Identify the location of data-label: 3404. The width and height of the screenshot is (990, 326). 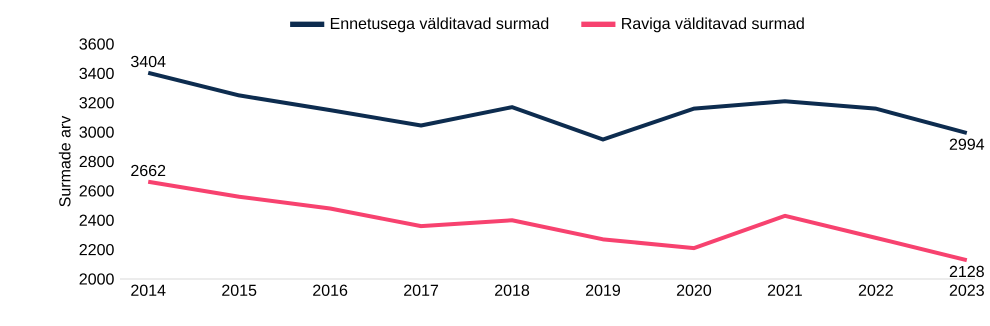
(148, 62).